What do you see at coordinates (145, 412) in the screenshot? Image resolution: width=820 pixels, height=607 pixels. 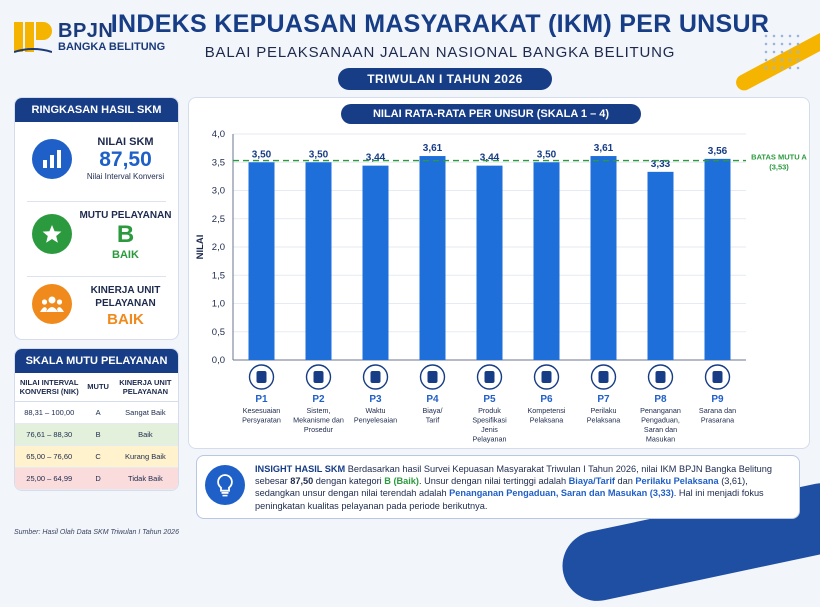 I see `scale-kinerja-cell: Sangat Baik` at bounding box center [145, 412].